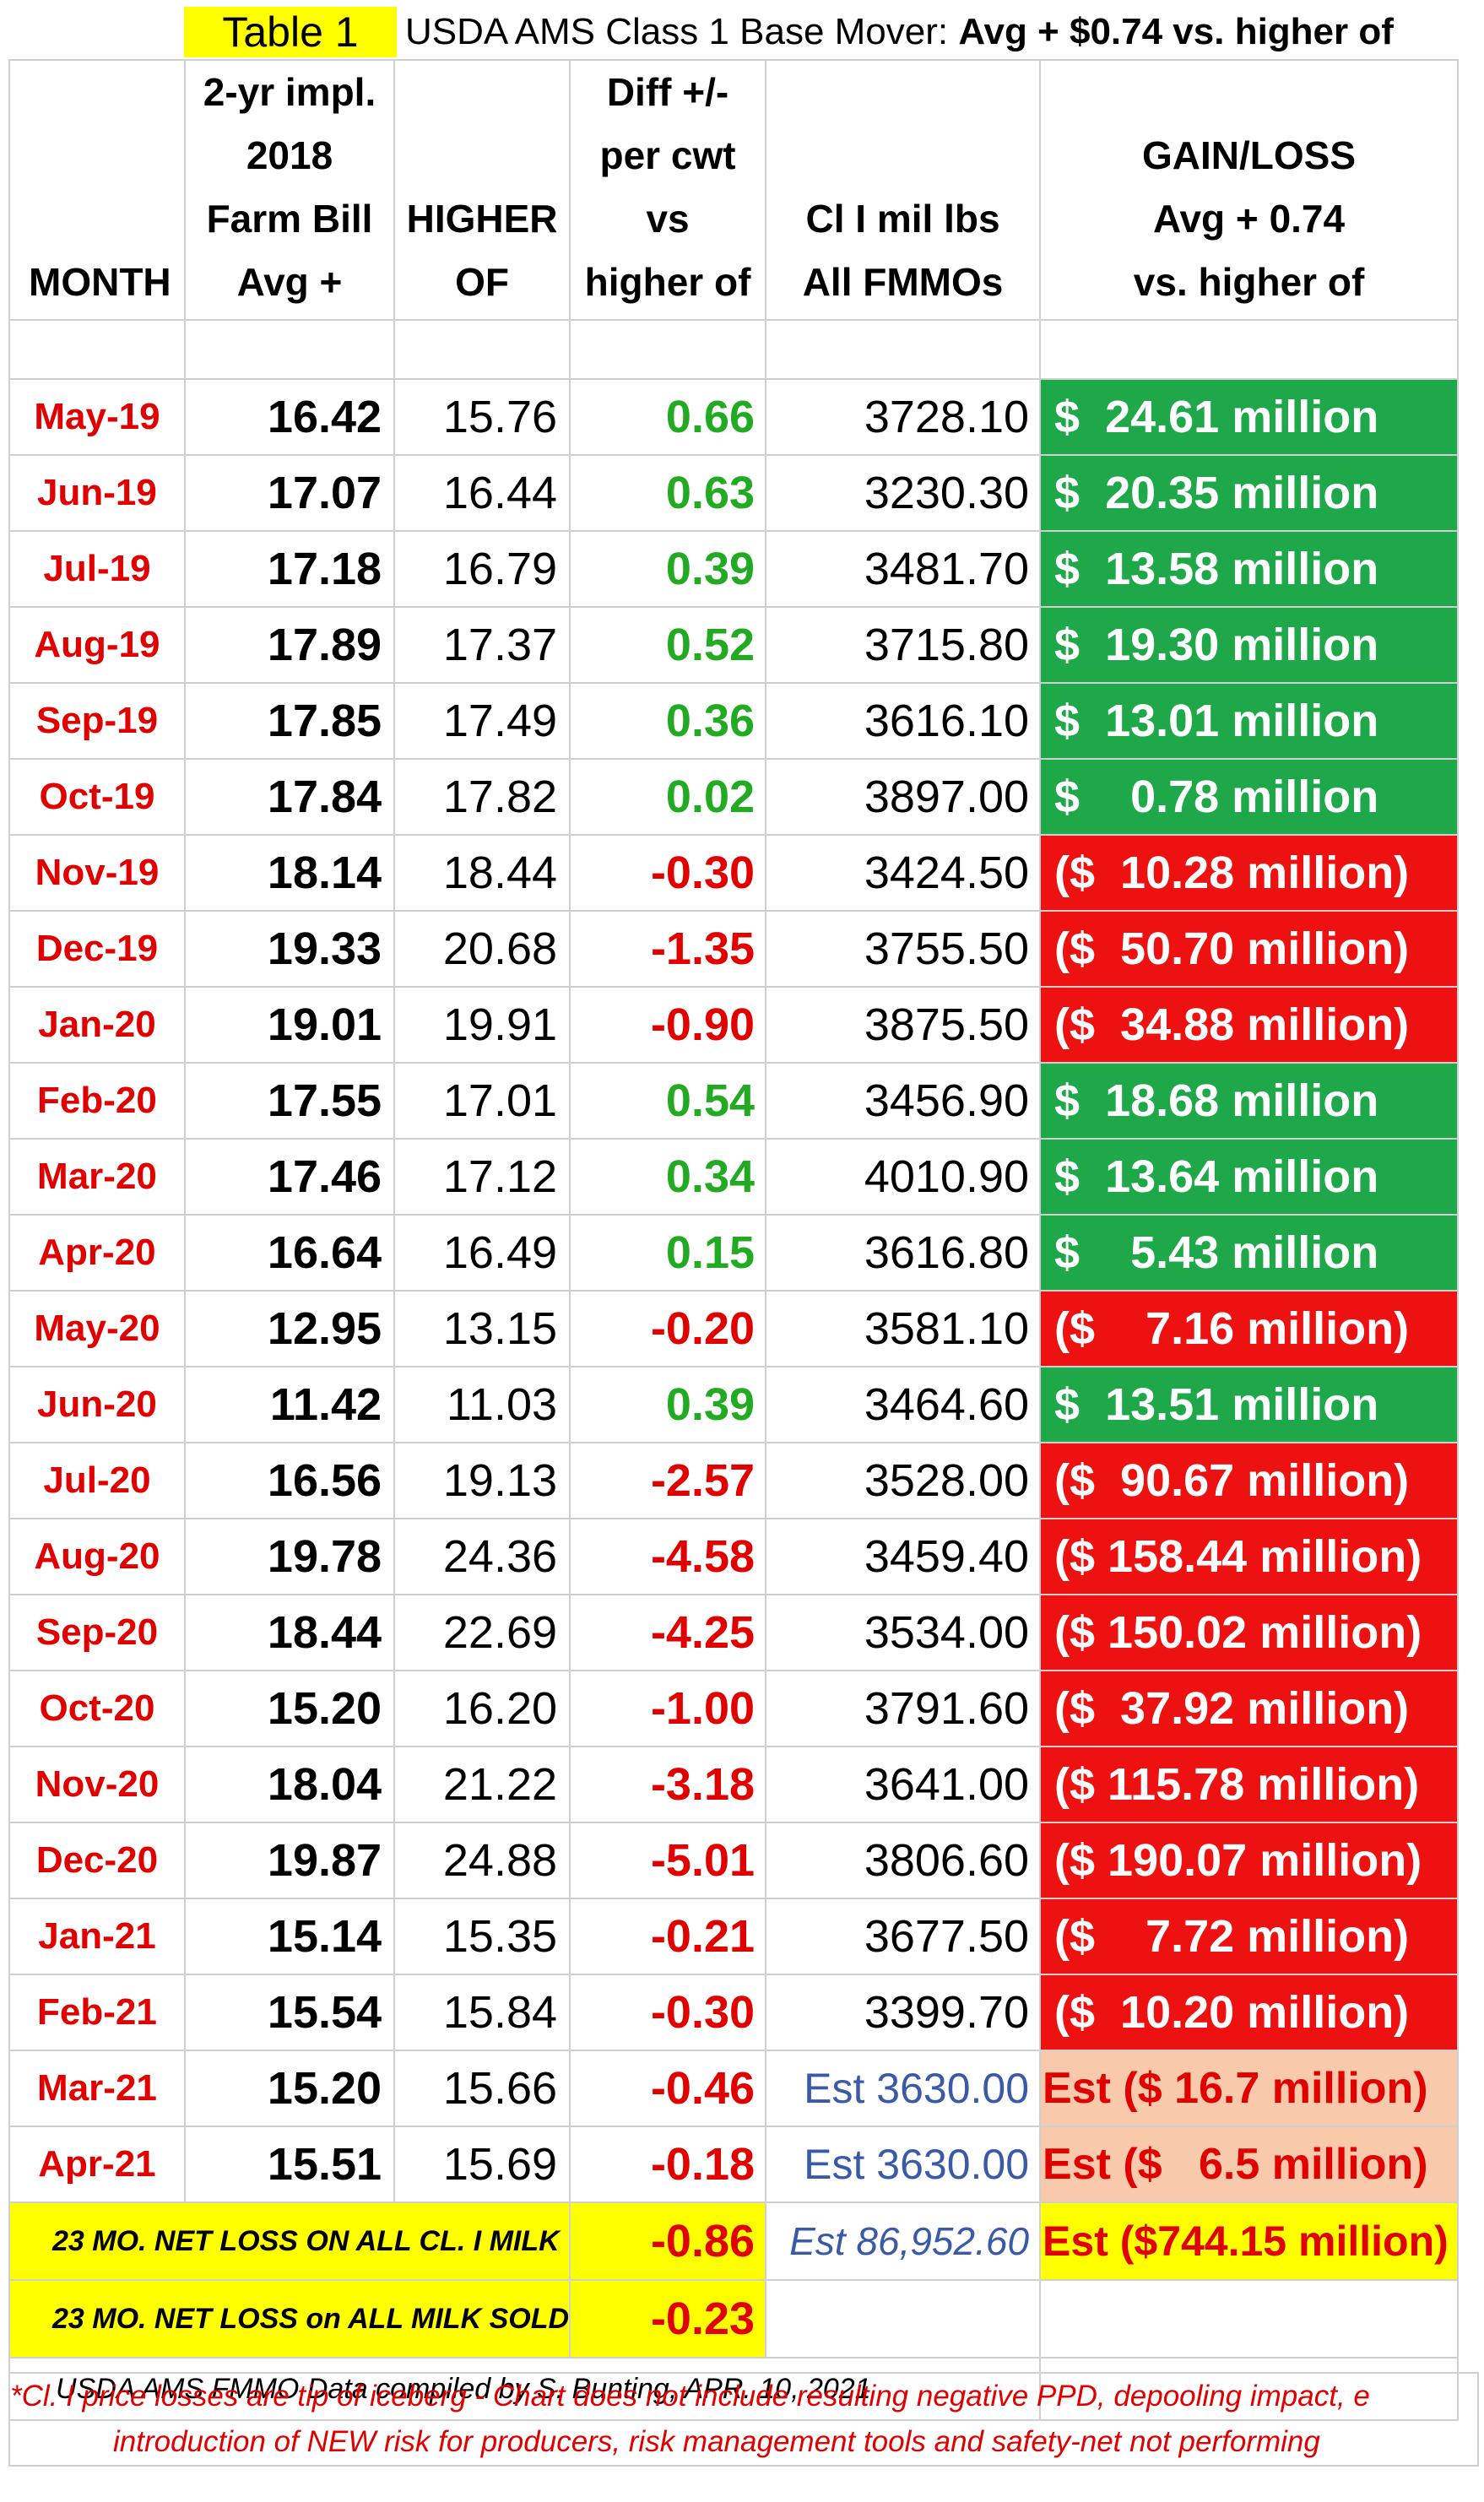 Image resolution: width=1484 pixels, height=2502 pixels. What do you see at coordinates (289, 1025) in the screenshot?
I see `avg-cell: 19.01` at bounding box center [289, 1025].